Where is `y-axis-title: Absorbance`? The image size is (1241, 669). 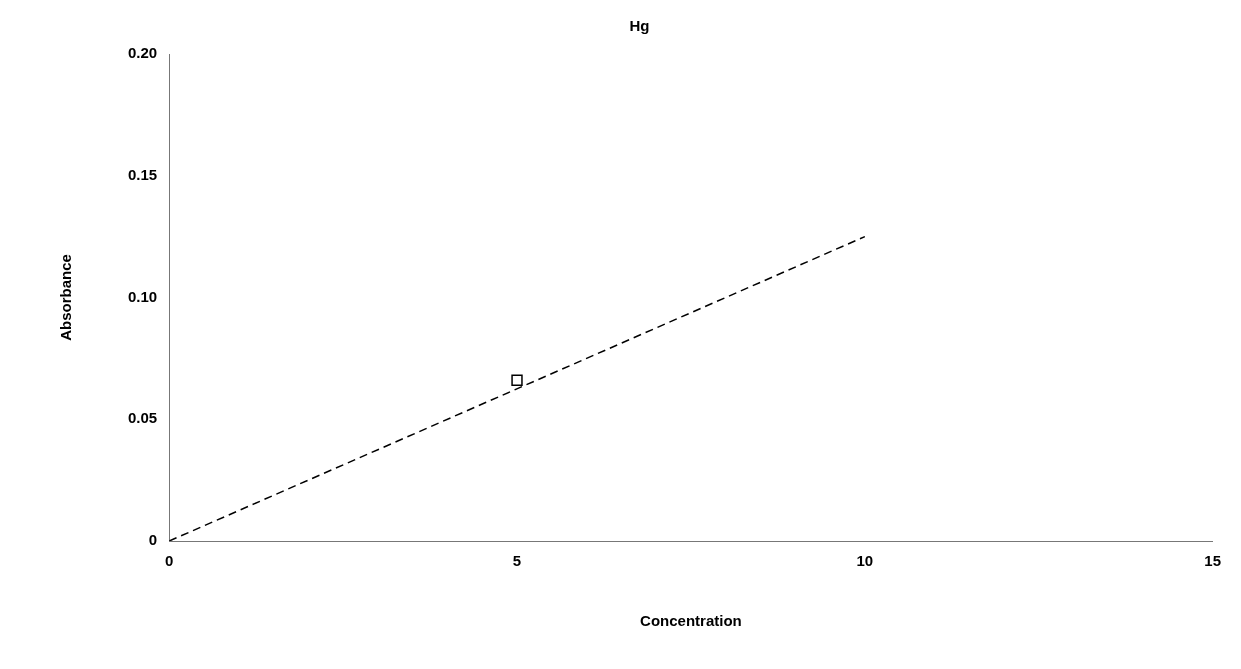 y-axis-title: Absorbance is located at coordinates (66, 297).